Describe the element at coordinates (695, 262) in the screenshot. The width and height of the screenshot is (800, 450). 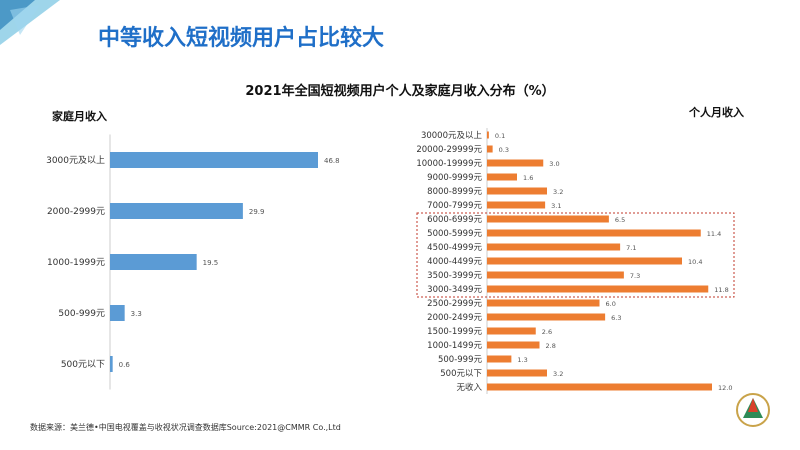
I see `data-label: 10.4` at that location.